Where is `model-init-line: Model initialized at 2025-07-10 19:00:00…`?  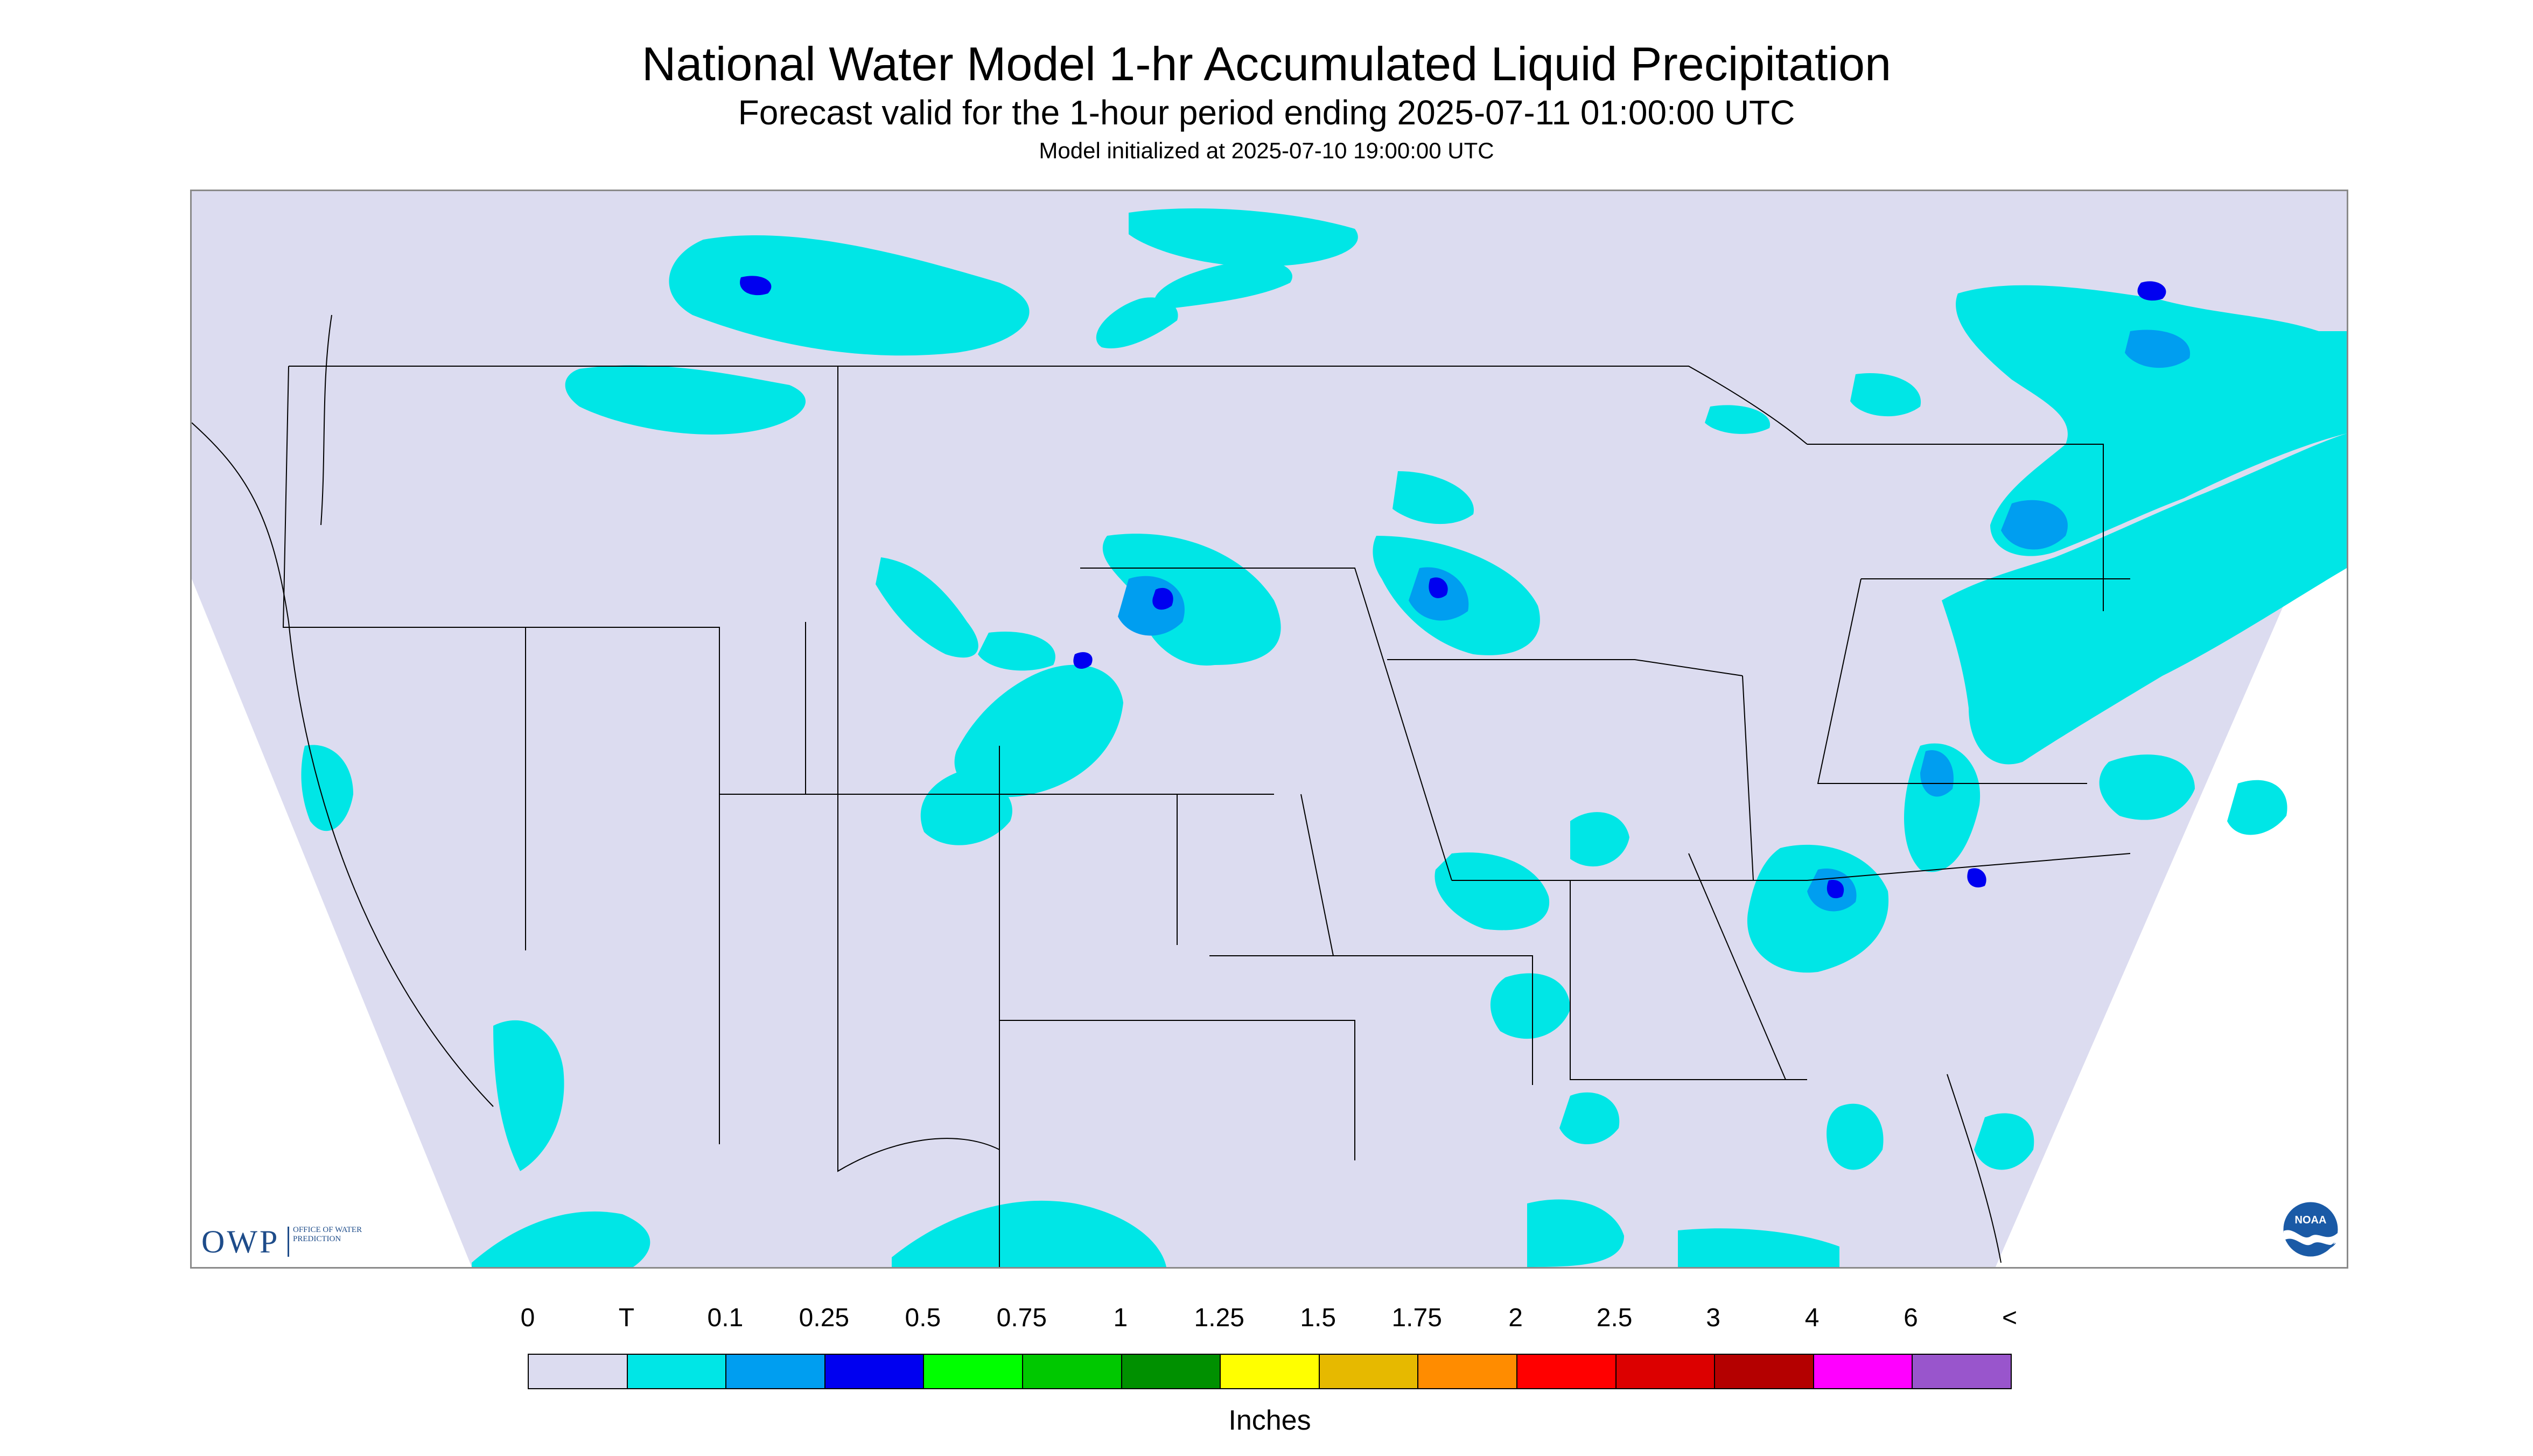 model-init-line: Model initialized at 2025-07-10 19:00:00… is located at coordinates (1266, 150).